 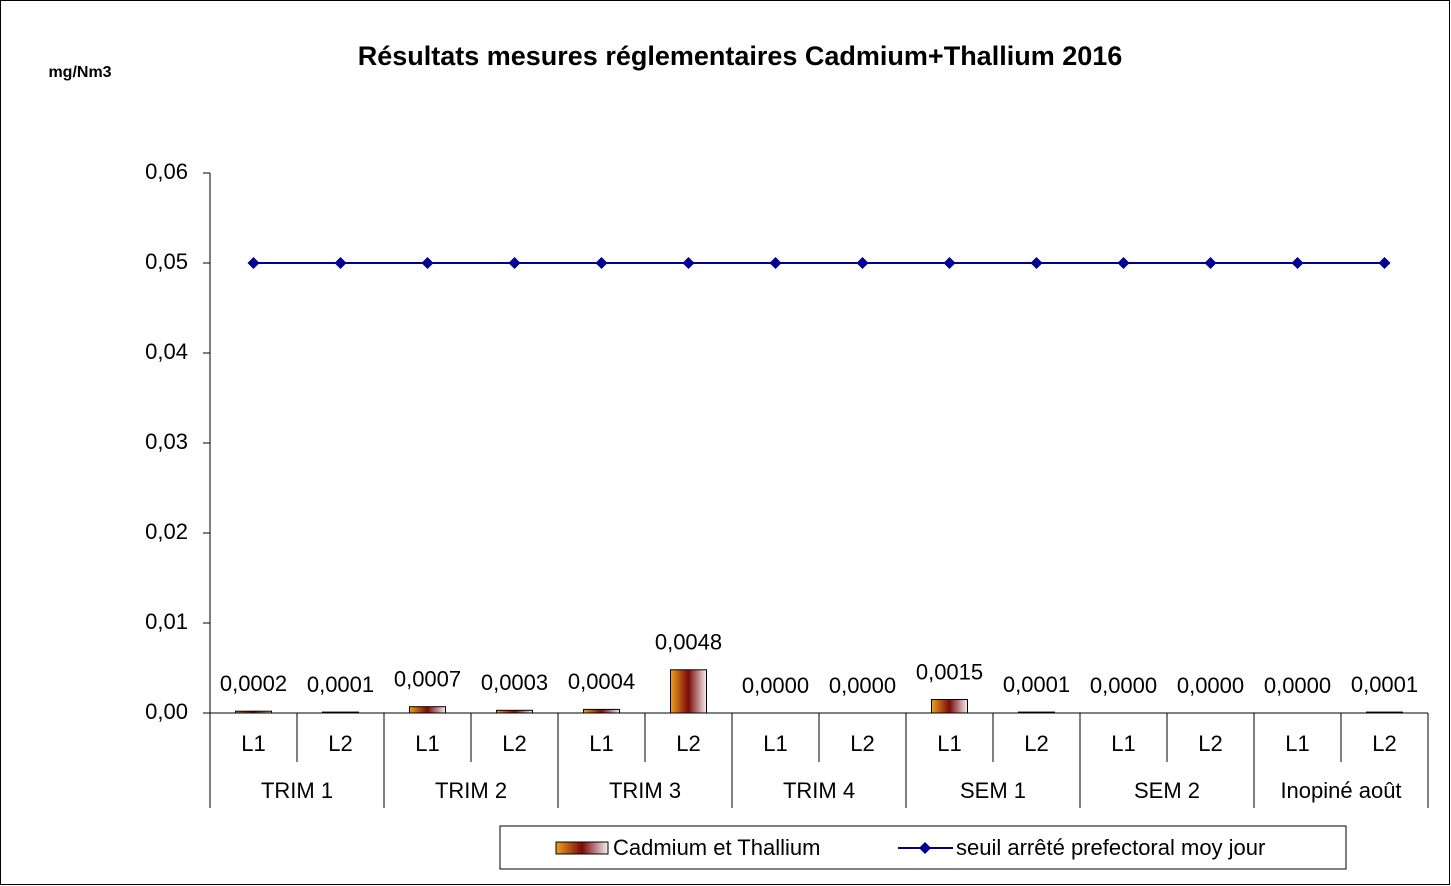 I want to click on legend-label: seuil arrêté prefectoral moy jour, so click(x=1110, y=847).